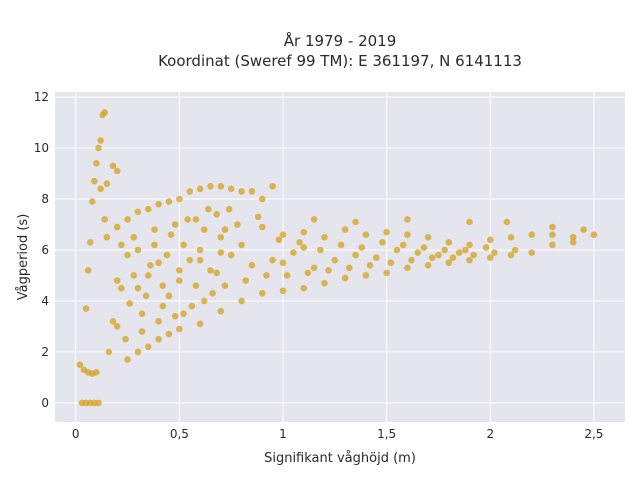 Image resolution: width=640 pixels, height=480 pixels. I want to click on chart-title: År 1979 - 2019, so click(340, 40).